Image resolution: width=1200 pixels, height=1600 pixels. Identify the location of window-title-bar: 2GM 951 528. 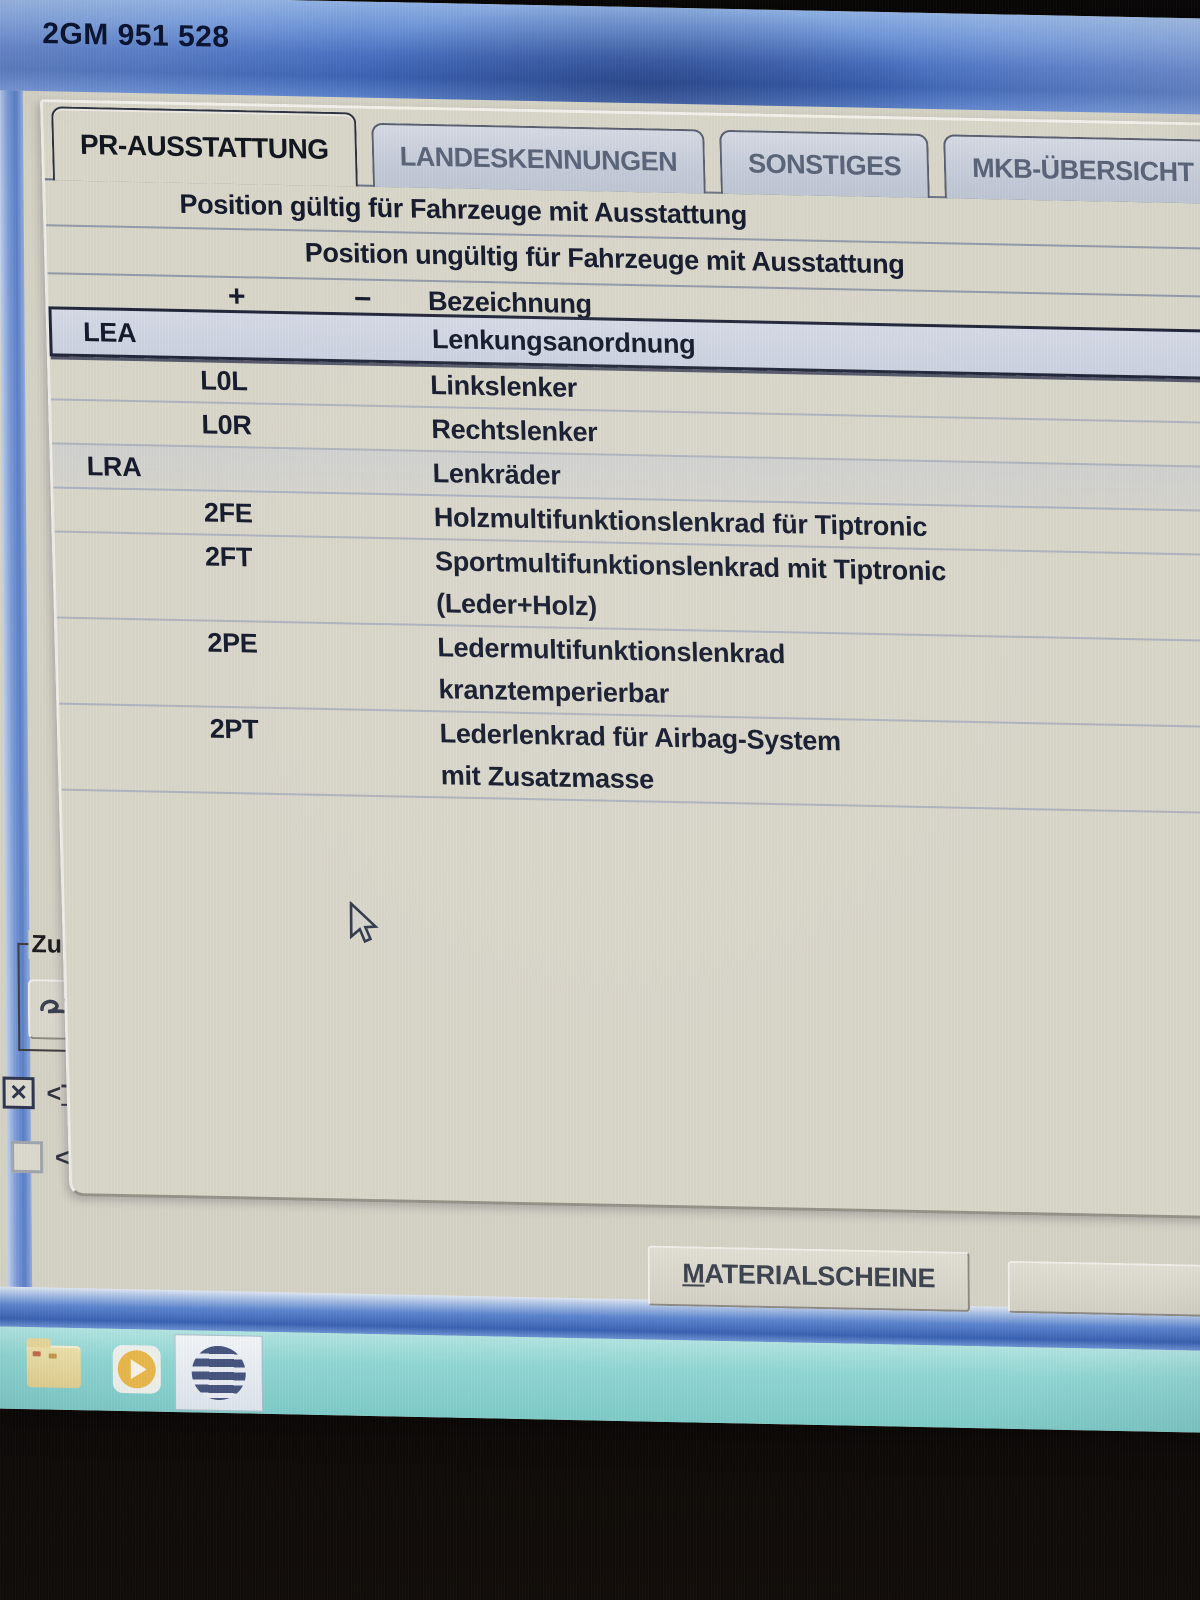
(600, 58).